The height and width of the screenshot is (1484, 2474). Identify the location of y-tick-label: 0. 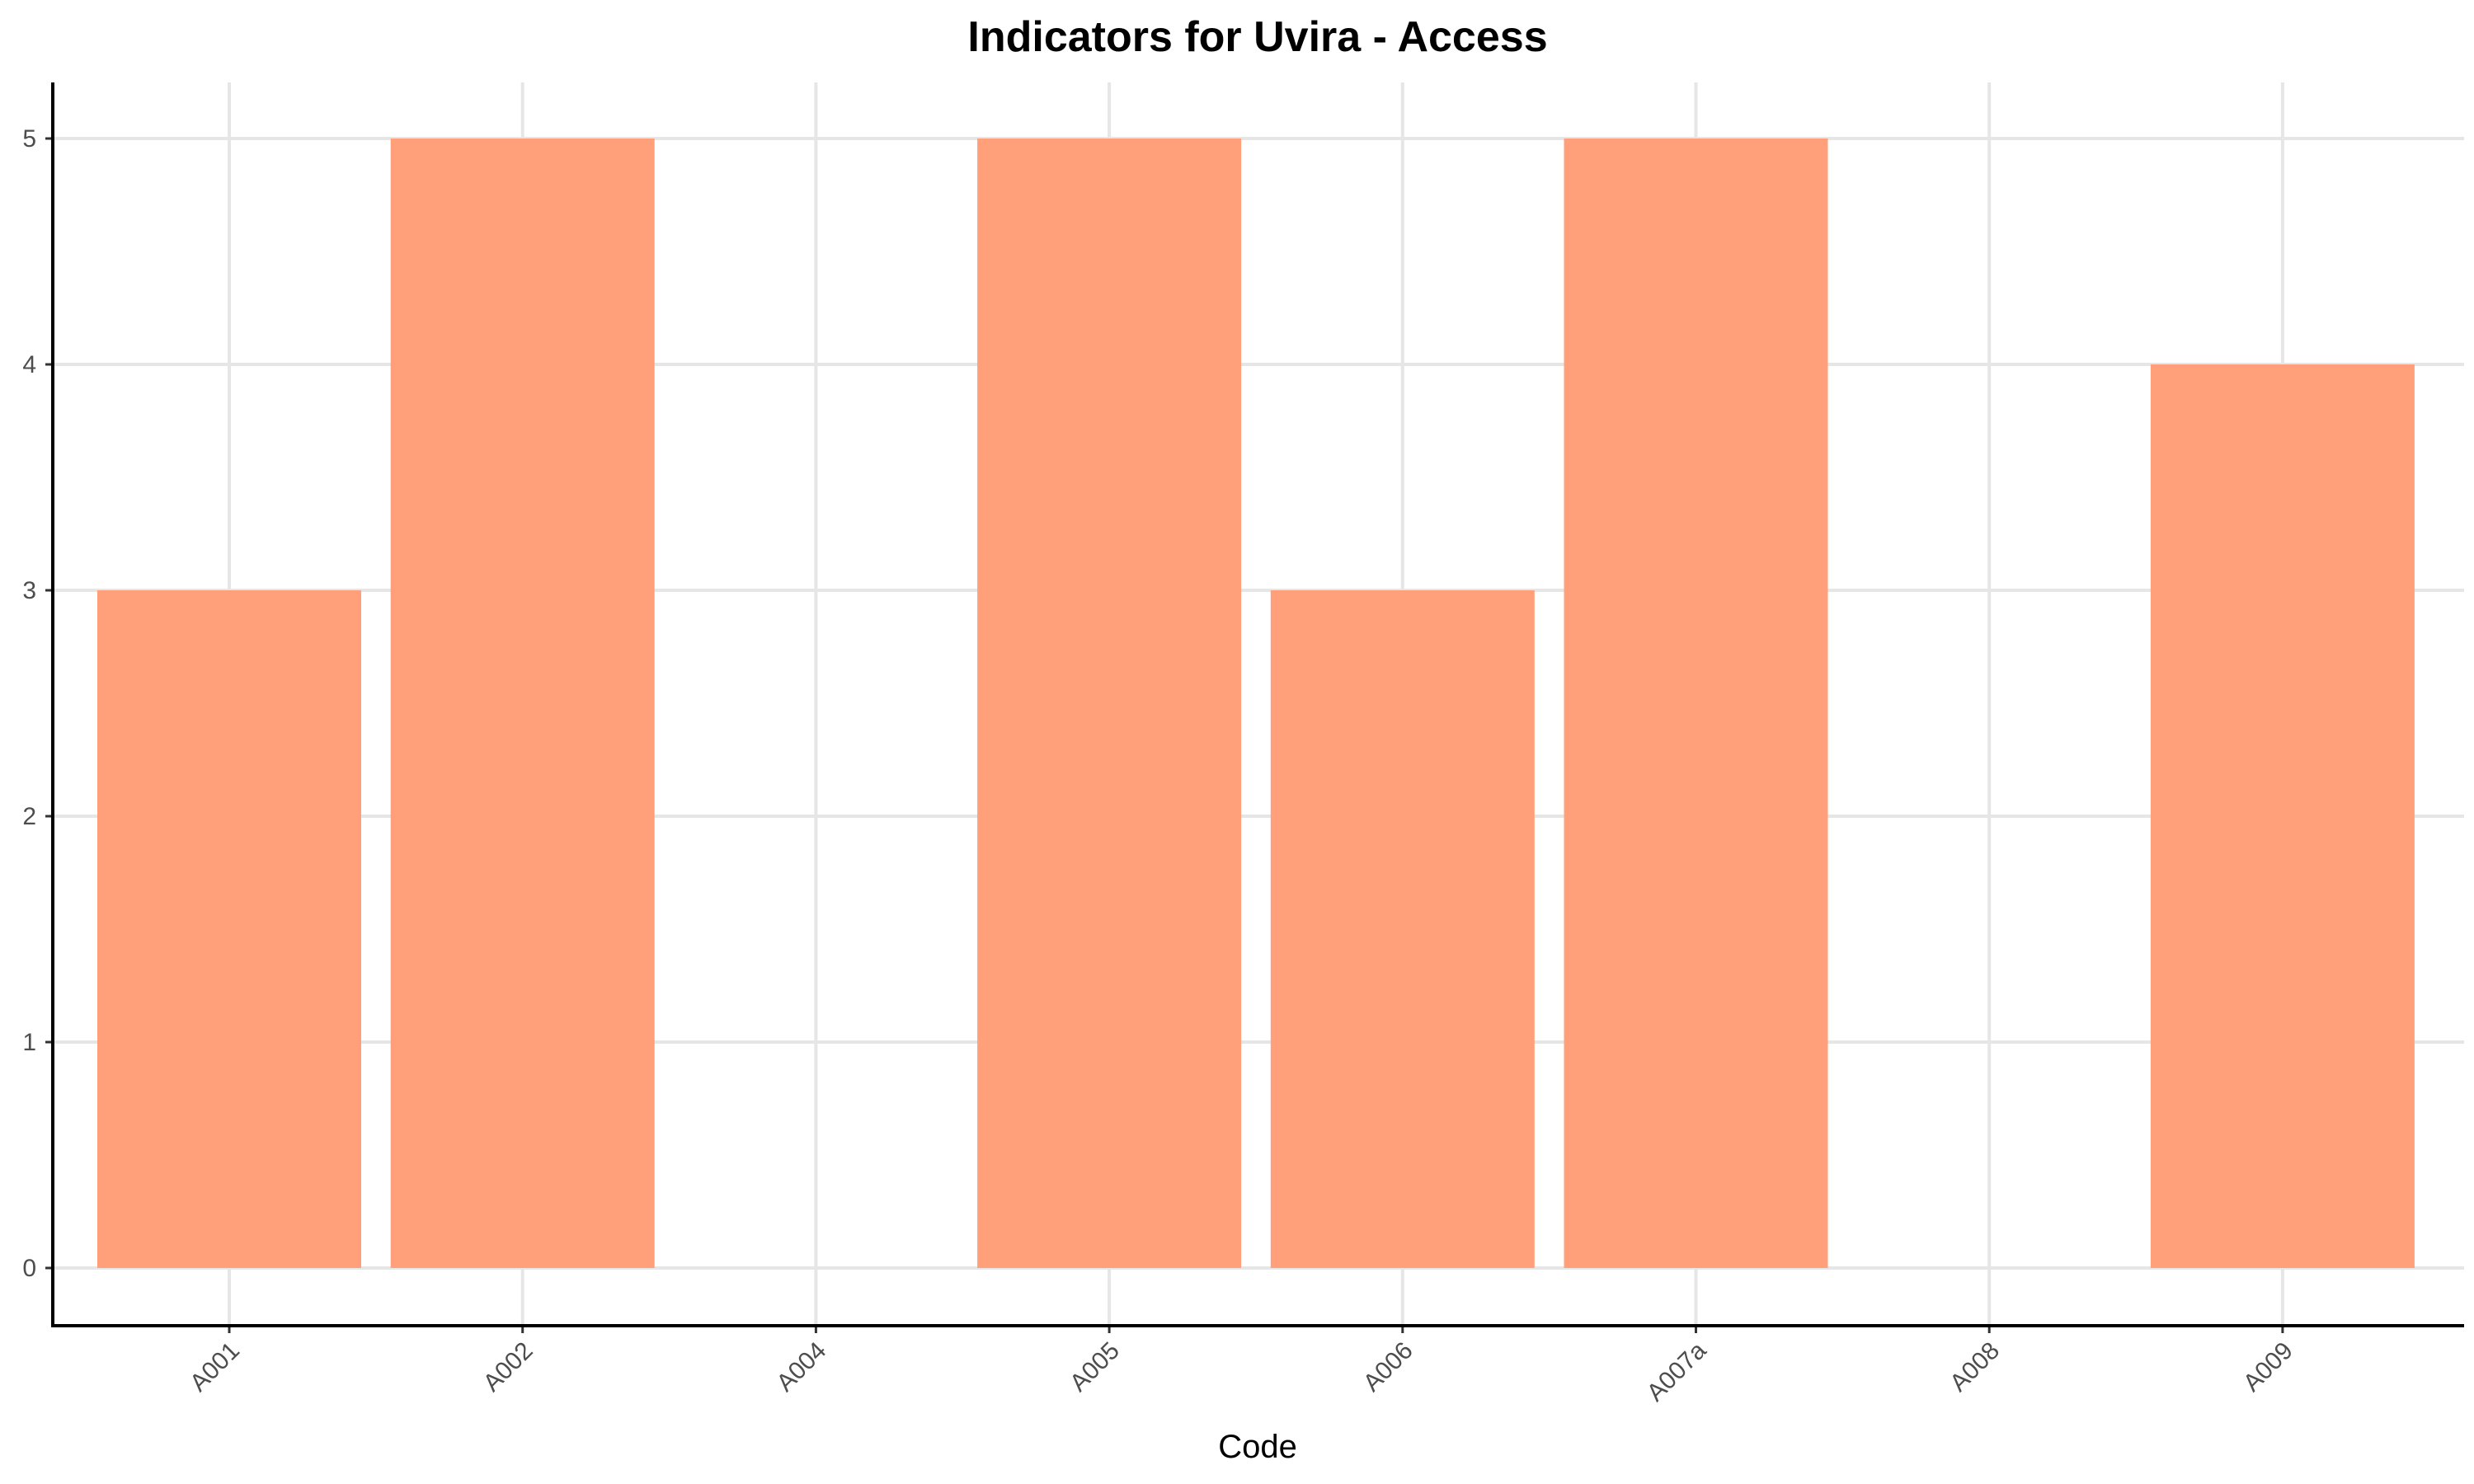
(29, 1268).